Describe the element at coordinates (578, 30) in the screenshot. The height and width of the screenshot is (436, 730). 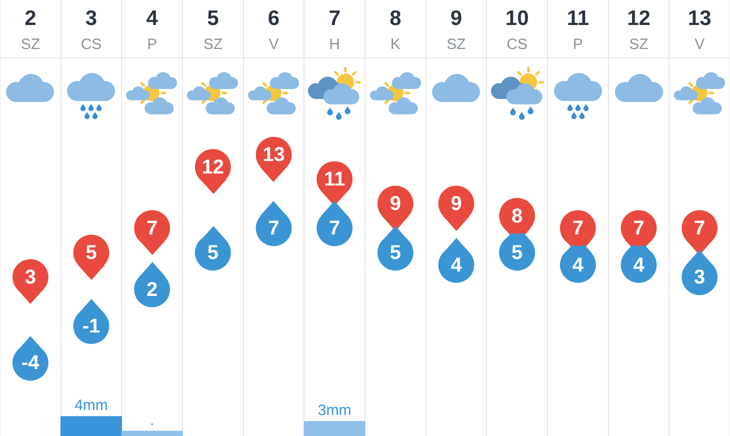
I see `x-tick-label: 11 P` at that location.